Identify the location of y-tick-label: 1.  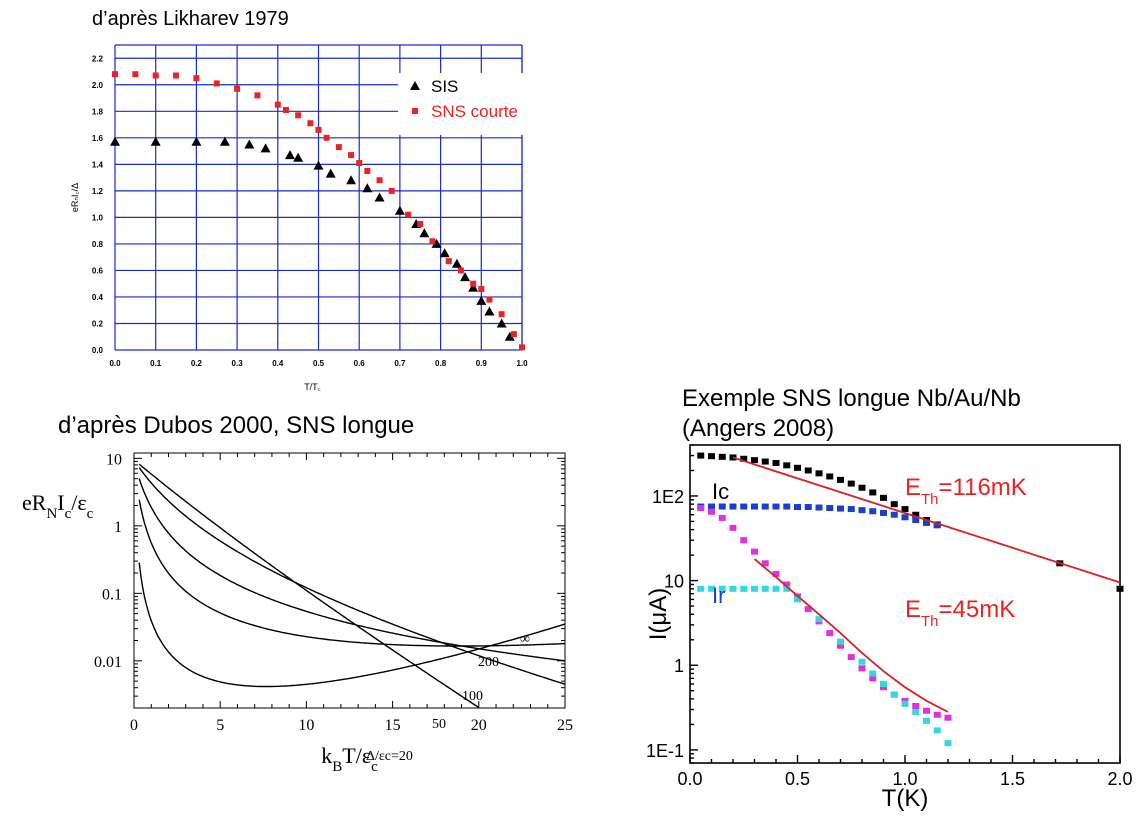
(118, 527).